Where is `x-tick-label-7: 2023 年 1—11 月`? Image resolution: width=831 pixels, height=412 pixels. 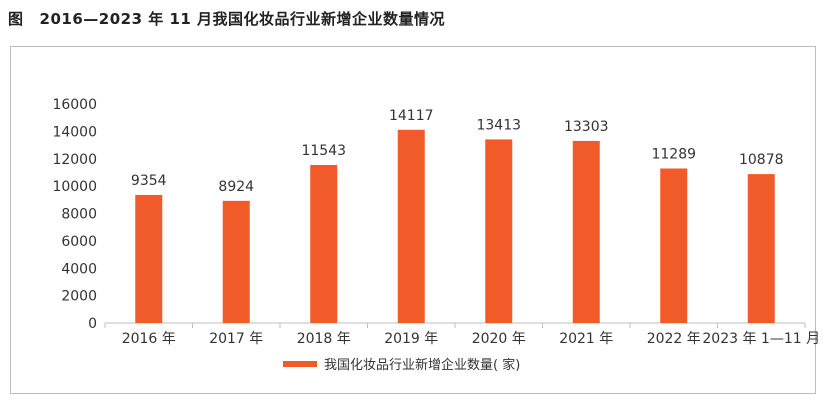 x-tick-label-7: 2023 年 1—11 月 is located at coordinates (761, 339).